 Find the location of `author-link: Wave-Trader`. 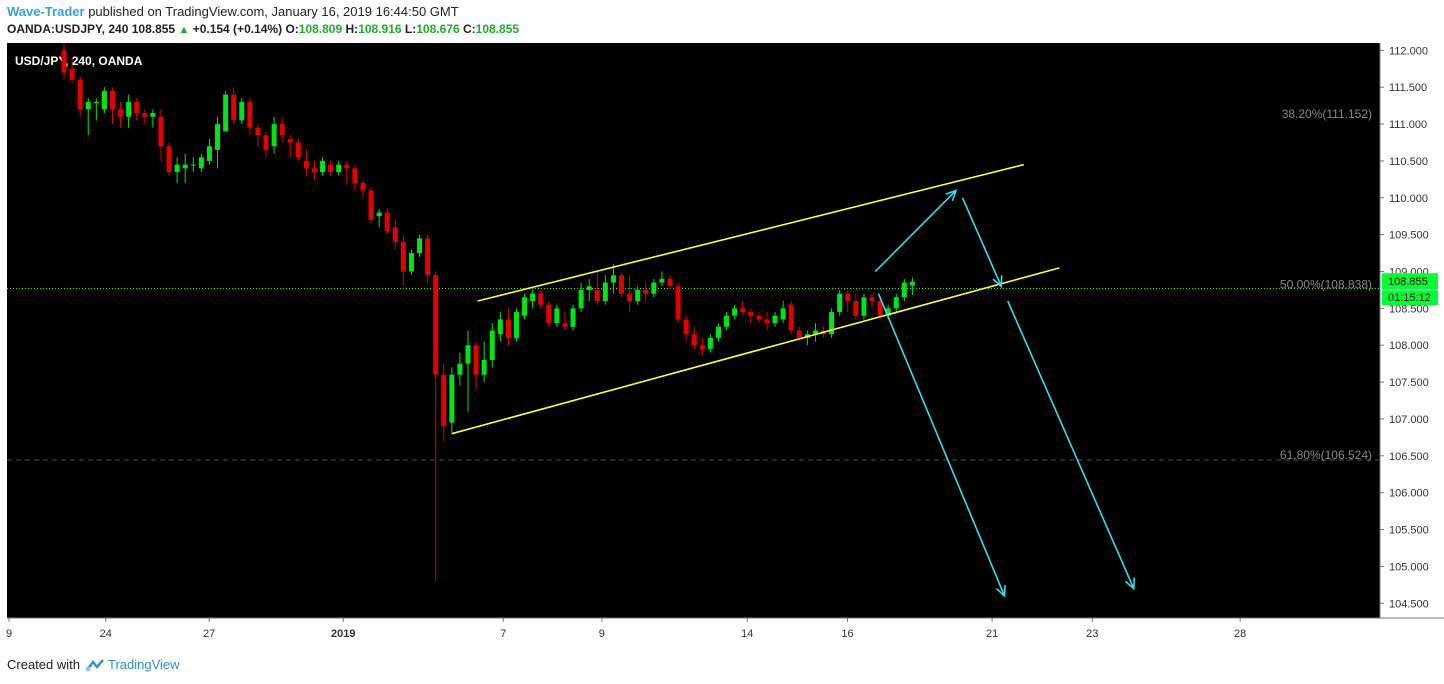

author-link: Wave-Trader is located at coordinates (46, 11).